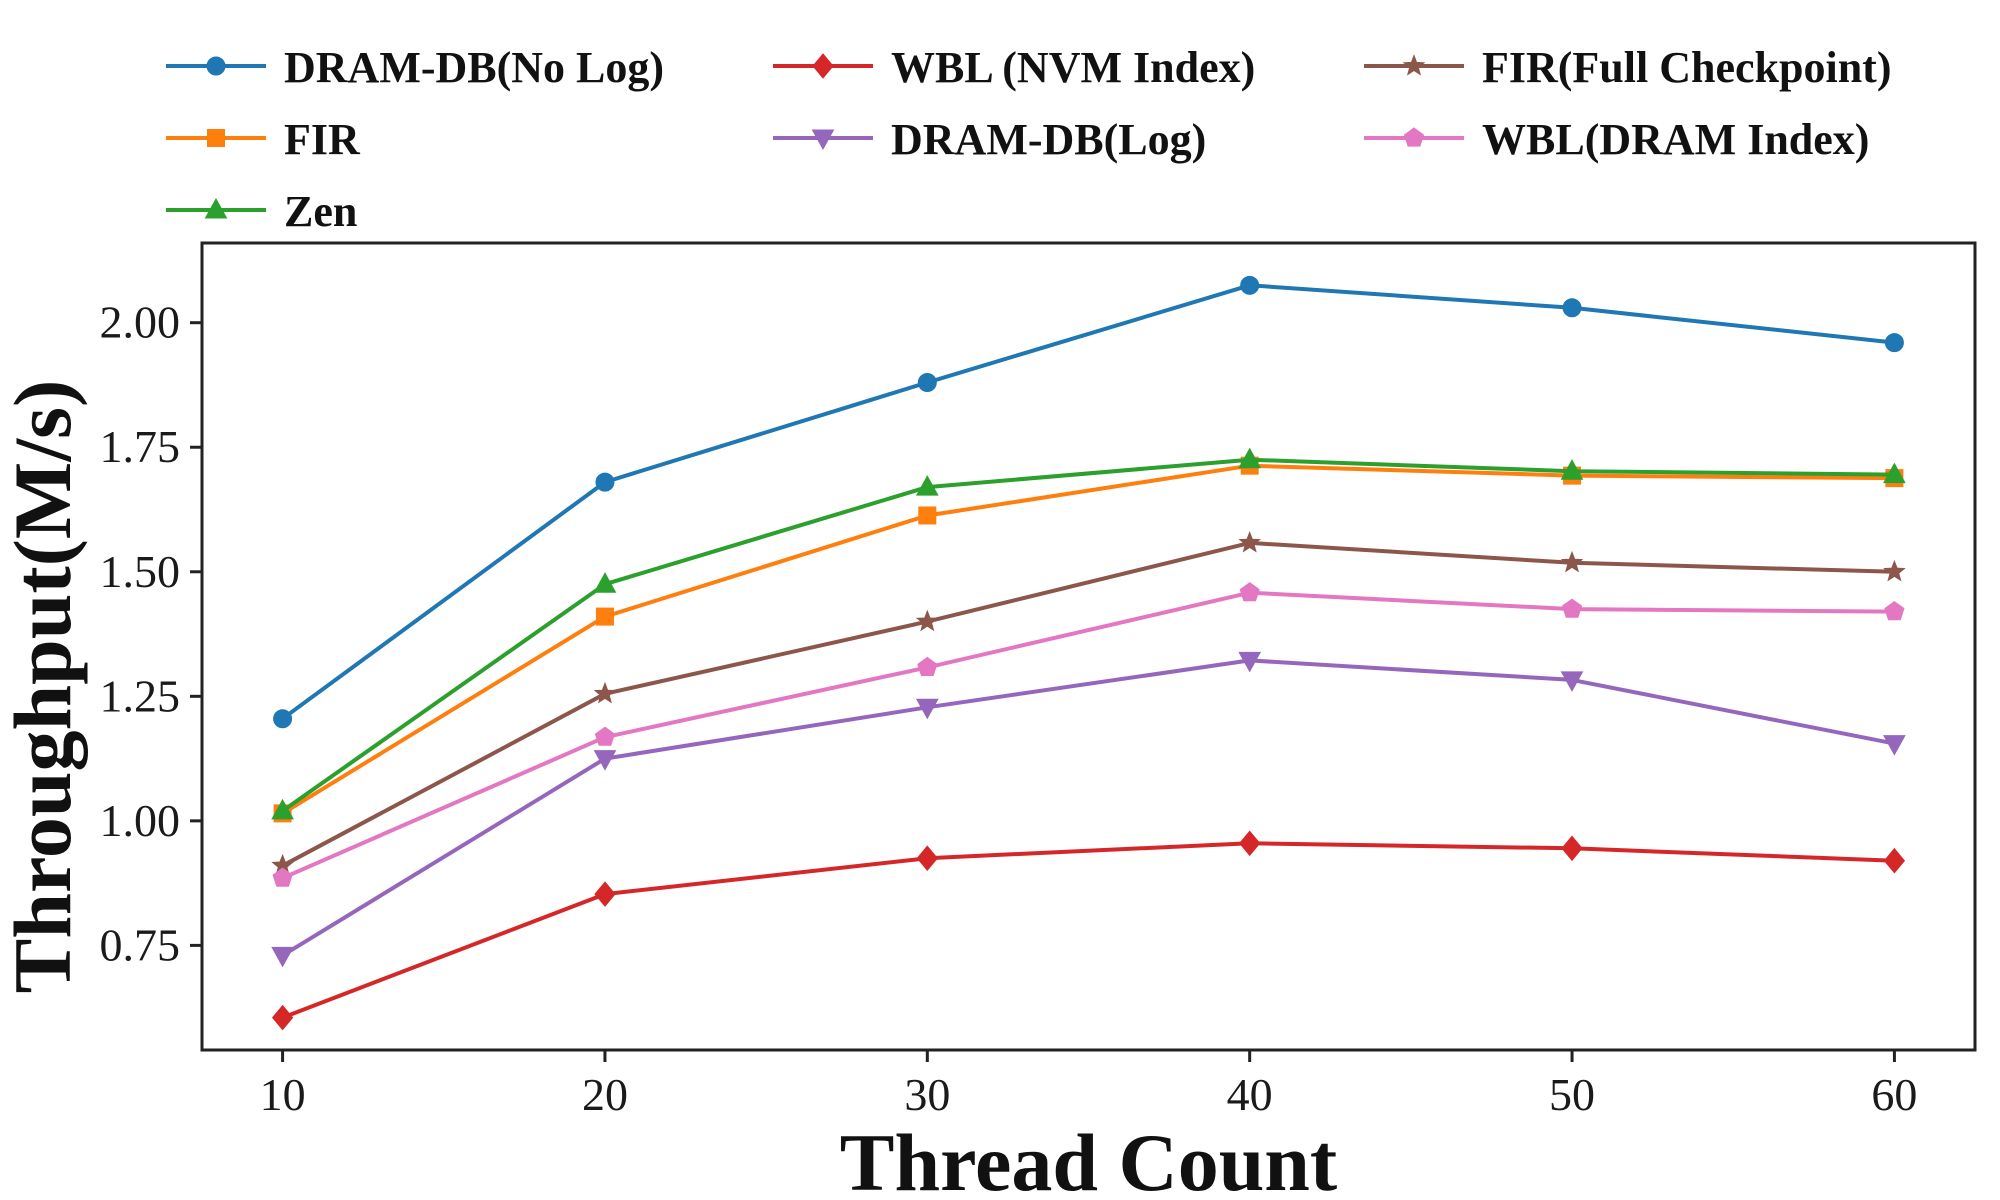  Describe the element at coordinates (140, 322) in the screenshot. I see `y-tick-label: 2.00` at that location.